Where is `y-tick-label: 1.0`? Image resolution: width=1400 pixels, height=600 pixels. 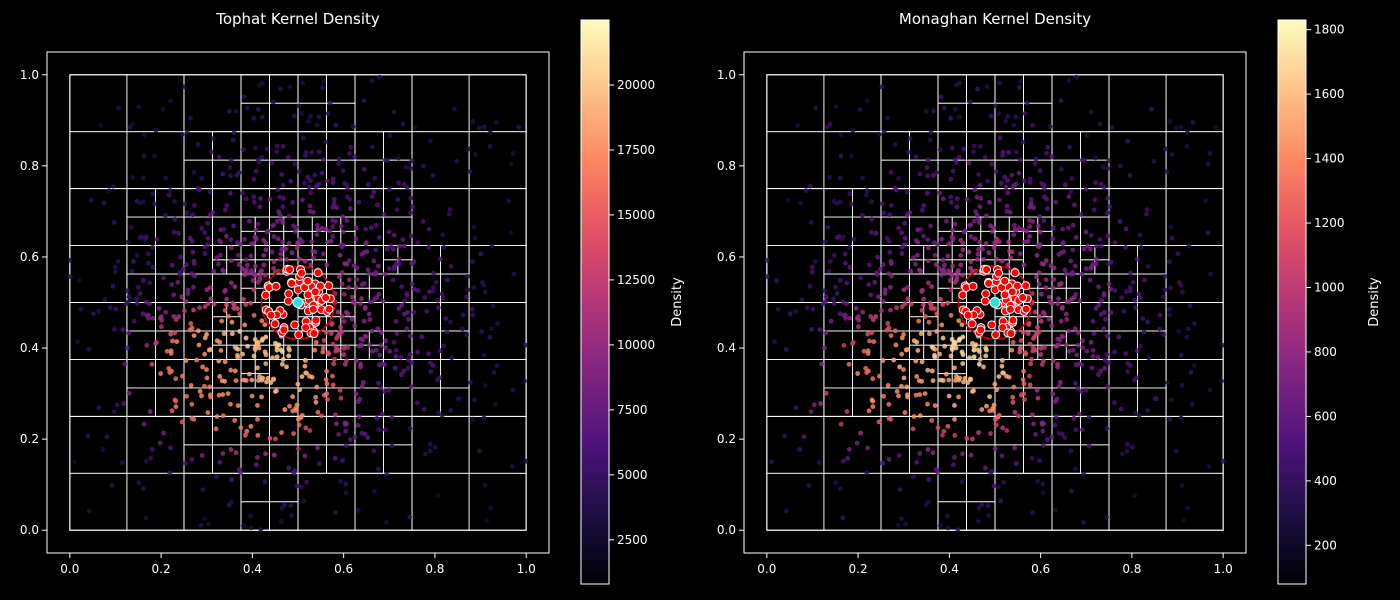 y-tick-label: 1.0 is located at coordinates (29, 75).